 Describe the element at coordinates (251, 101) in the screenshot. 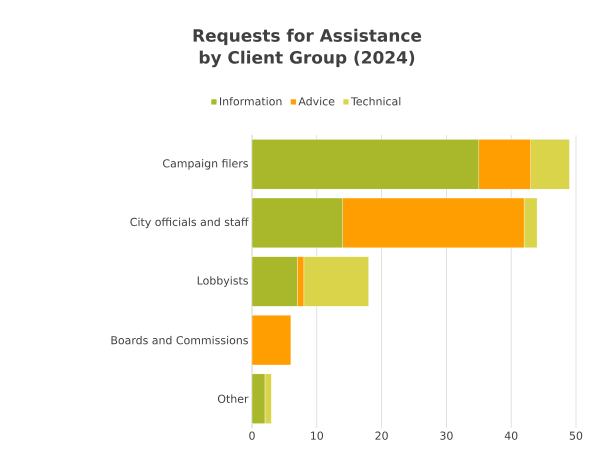

I see `legend-label: Information` at that location.